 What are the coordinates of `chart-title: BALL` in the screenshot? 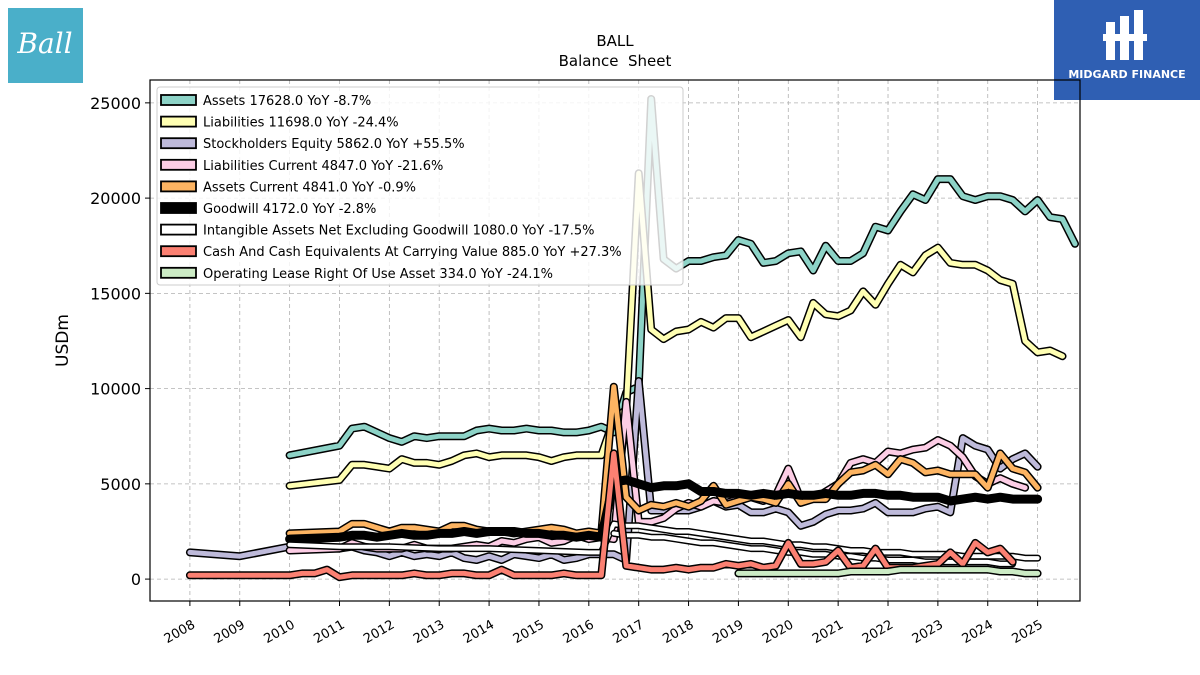 It's located at (615, 41).